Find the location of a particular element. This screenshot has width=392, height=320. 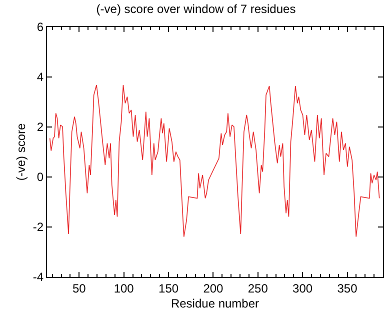

x-tick-label: 150 is located at coordinates (168, 288).